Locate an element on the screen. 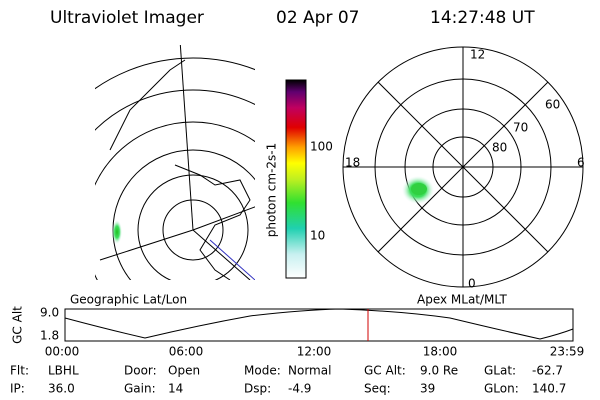 This screenshot has width=600, height=400. field-value: LBHL is located at coordinates (63, 371).